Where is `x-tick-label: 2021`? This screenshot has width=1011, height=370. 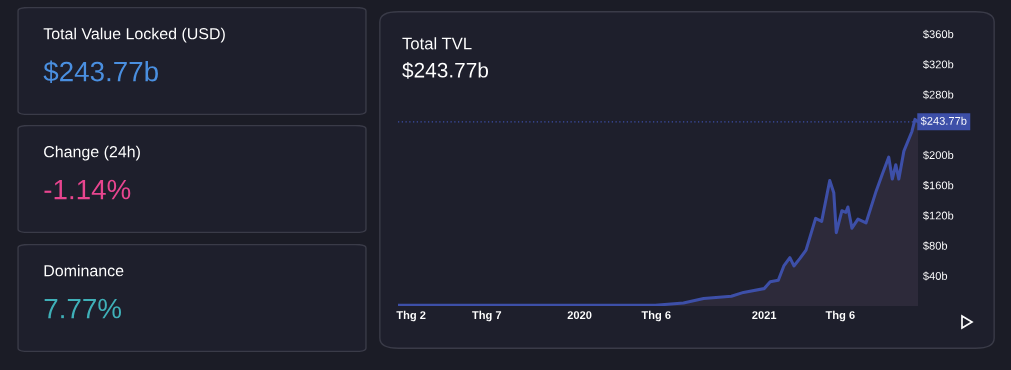 x-tick-label: 2021 is located at coordinates (764, 315).